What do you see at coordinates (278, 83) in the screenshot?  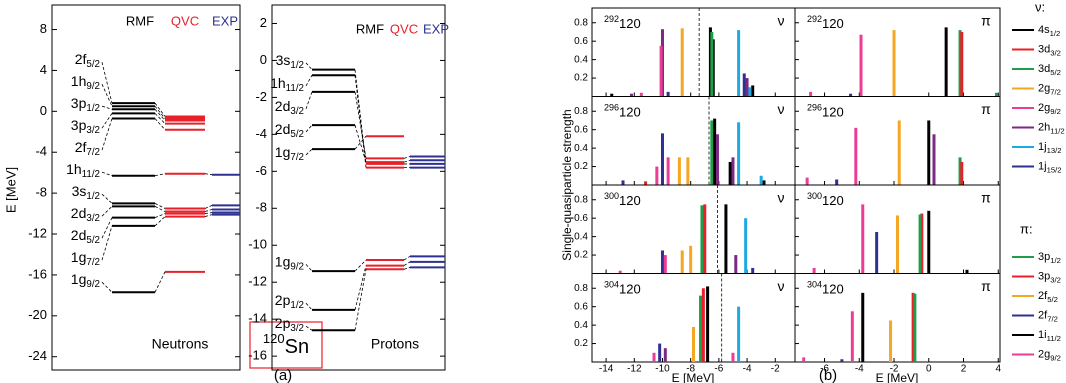 I see `orbital: 1h` at bounding box center [278, 83].